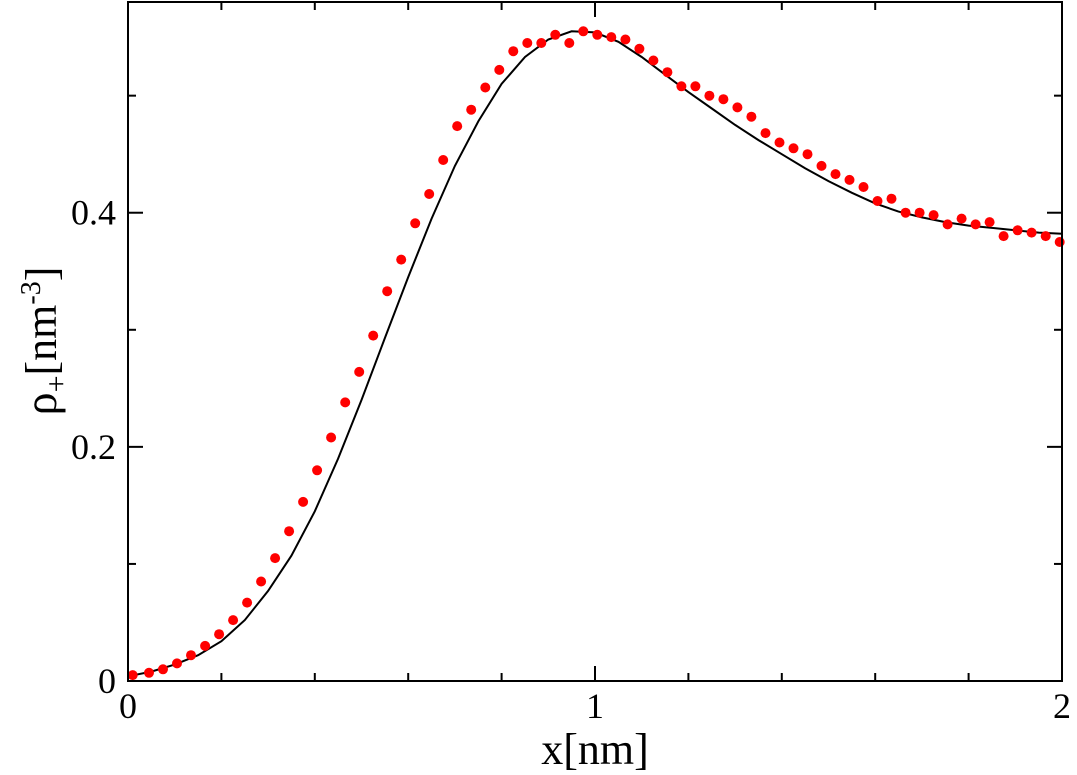 Image resolution: width=1077 pixels, height=775 pixels. Describe the element at coordinates (107, 681) in the screenshot. I see `y-tick-label: 0` at that location.